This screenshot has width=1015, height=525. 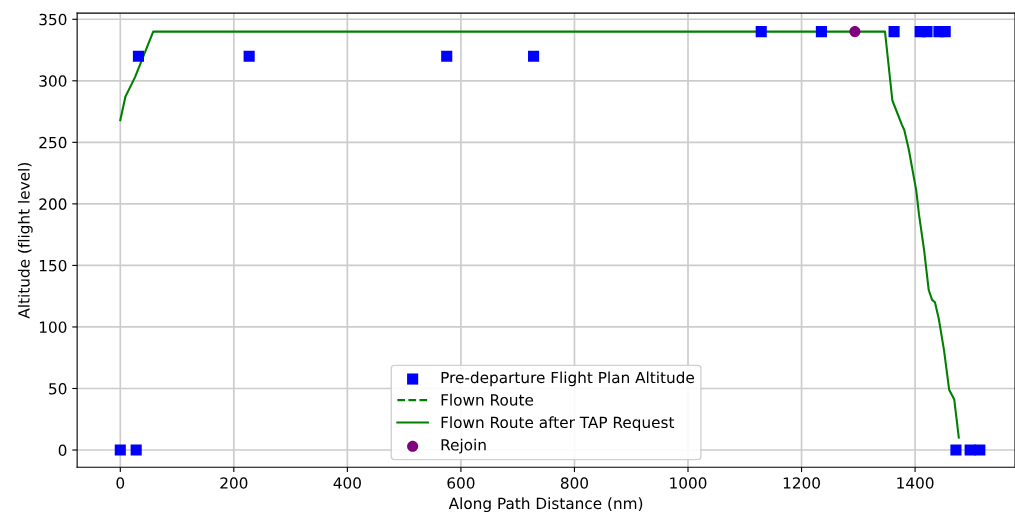 What do you see at coordinates (234, 483) in the screenshot?
I see `x-tick-label: 200` at bounding box center [234, 483].